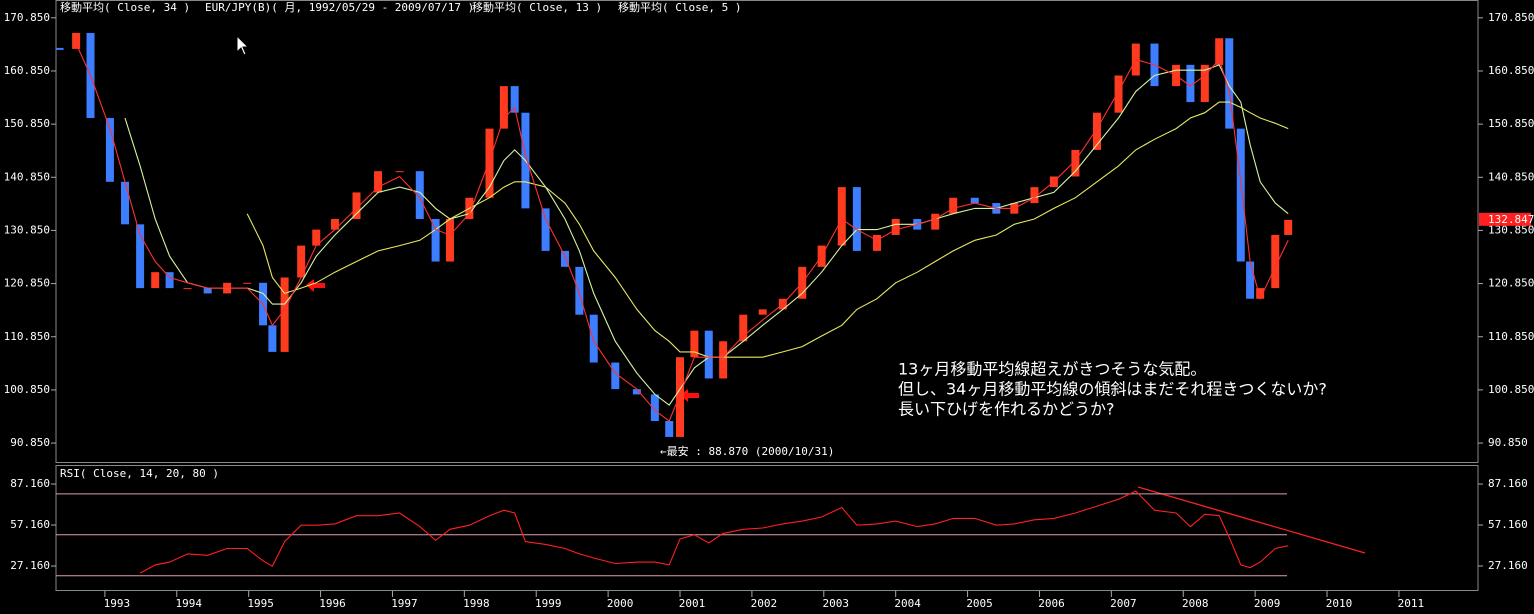 Image resolution: width=1534 pixels, height=614 pixels. Describe the element at coordinates (907, 603) in the screenshot. I see `x-tick-label: 2004` at that location.